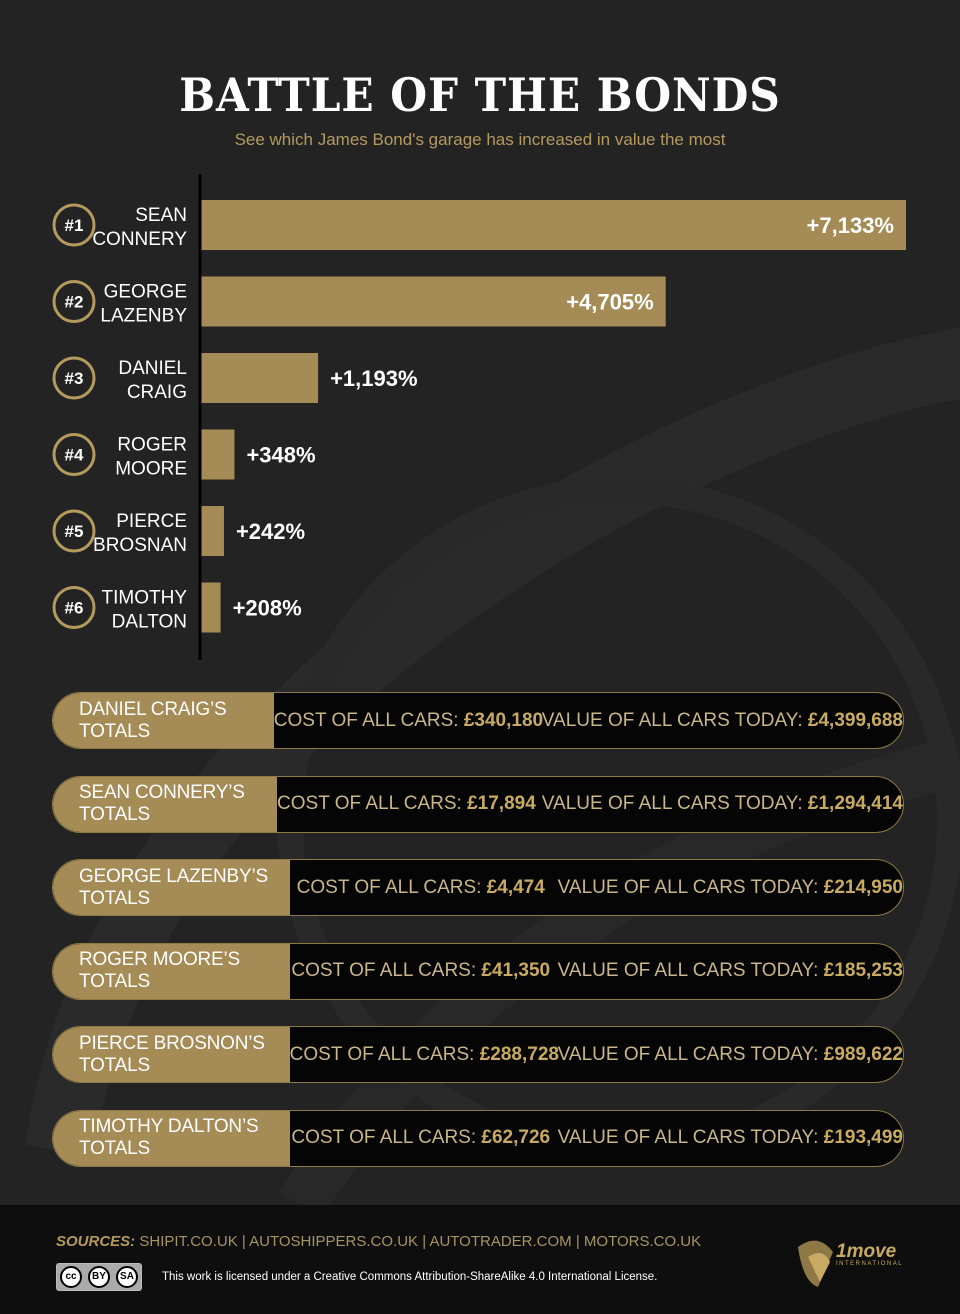  Describe the element at coordinates (863, 970) in the screenshot. I see `value-amount: £185,253` at that location.